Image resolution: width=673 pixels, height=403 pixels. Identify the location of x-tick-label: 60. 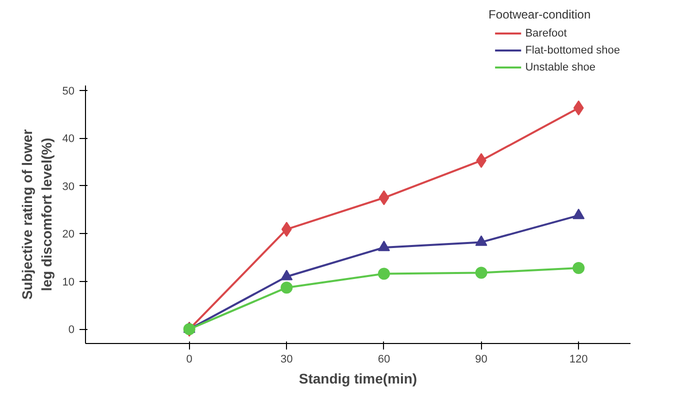
(384, 360).